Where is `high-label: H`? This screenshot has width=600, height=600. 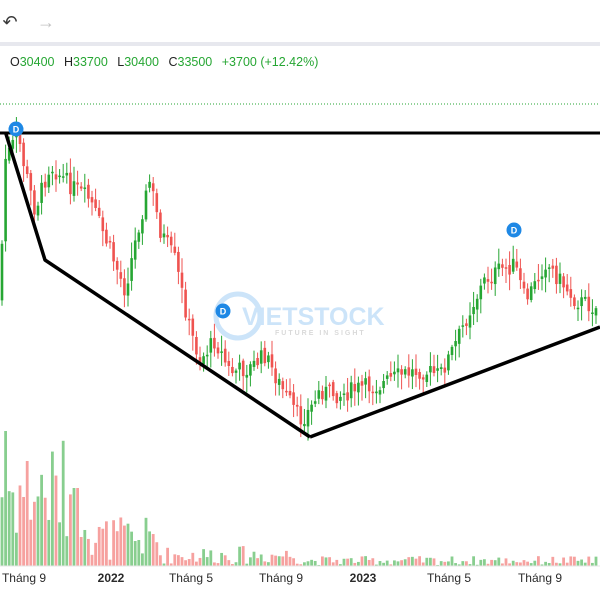 high-label: H is located at coordinates (68, 62).